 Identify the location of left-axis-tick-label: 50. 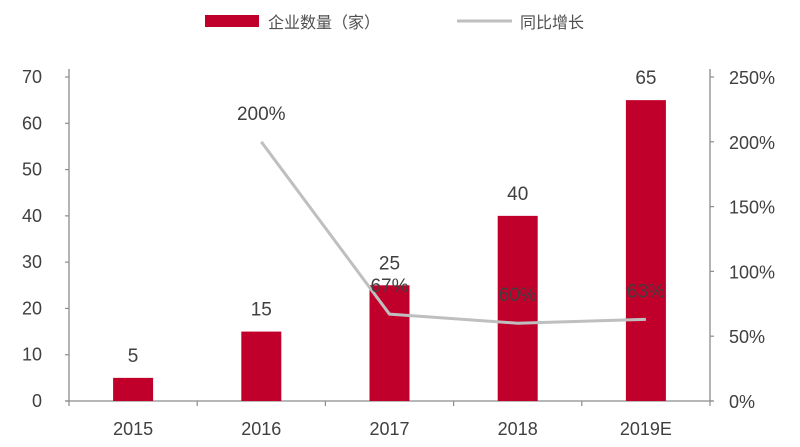
(32, 170).